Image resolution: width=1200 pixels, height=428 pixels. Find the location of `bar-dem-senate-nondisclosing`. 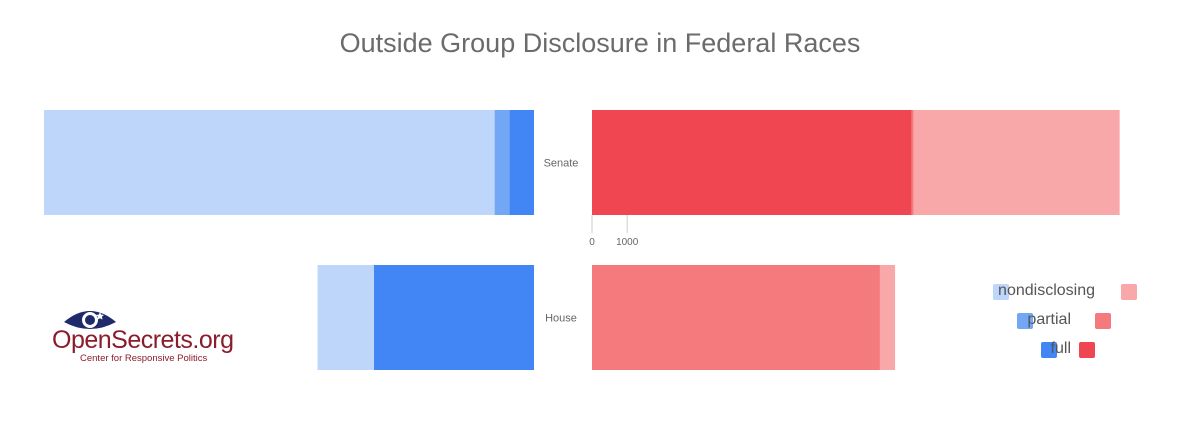

bar-dem-senate-nondisclosing is located at coordinates (269, 162).